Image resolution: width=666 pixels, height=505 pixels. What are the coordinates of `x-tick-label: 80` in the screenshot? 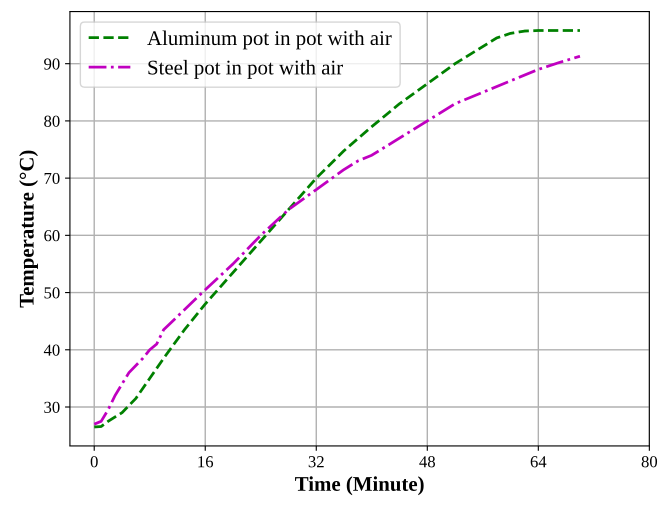 It's located at (650, 462).